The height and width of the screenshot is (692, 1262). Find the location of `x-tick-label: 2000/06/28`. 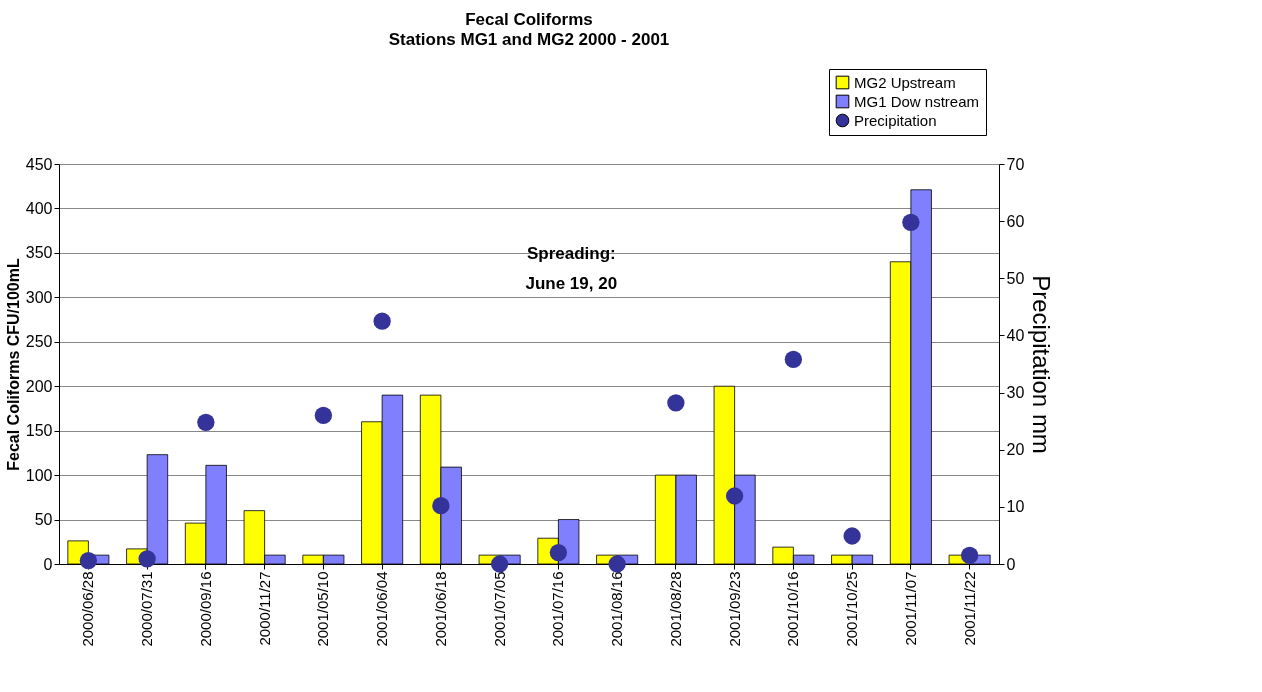

x-tick-label: 2000/06/28 is located at coordinates (88, 609).